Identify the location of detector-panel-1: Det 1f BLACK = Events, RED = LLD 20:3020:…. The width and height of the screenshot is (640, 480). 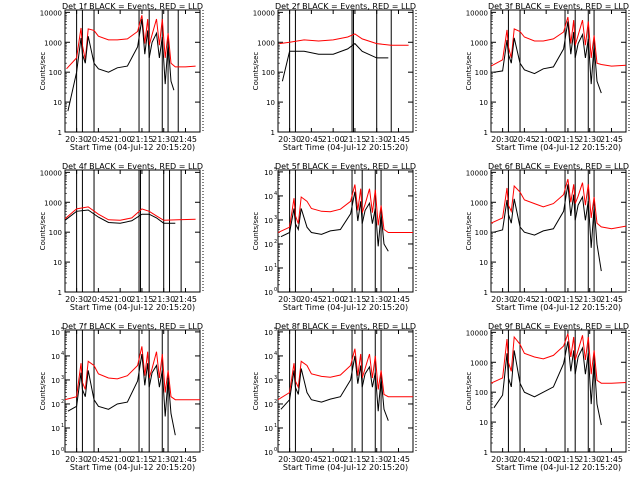
(121, 77).